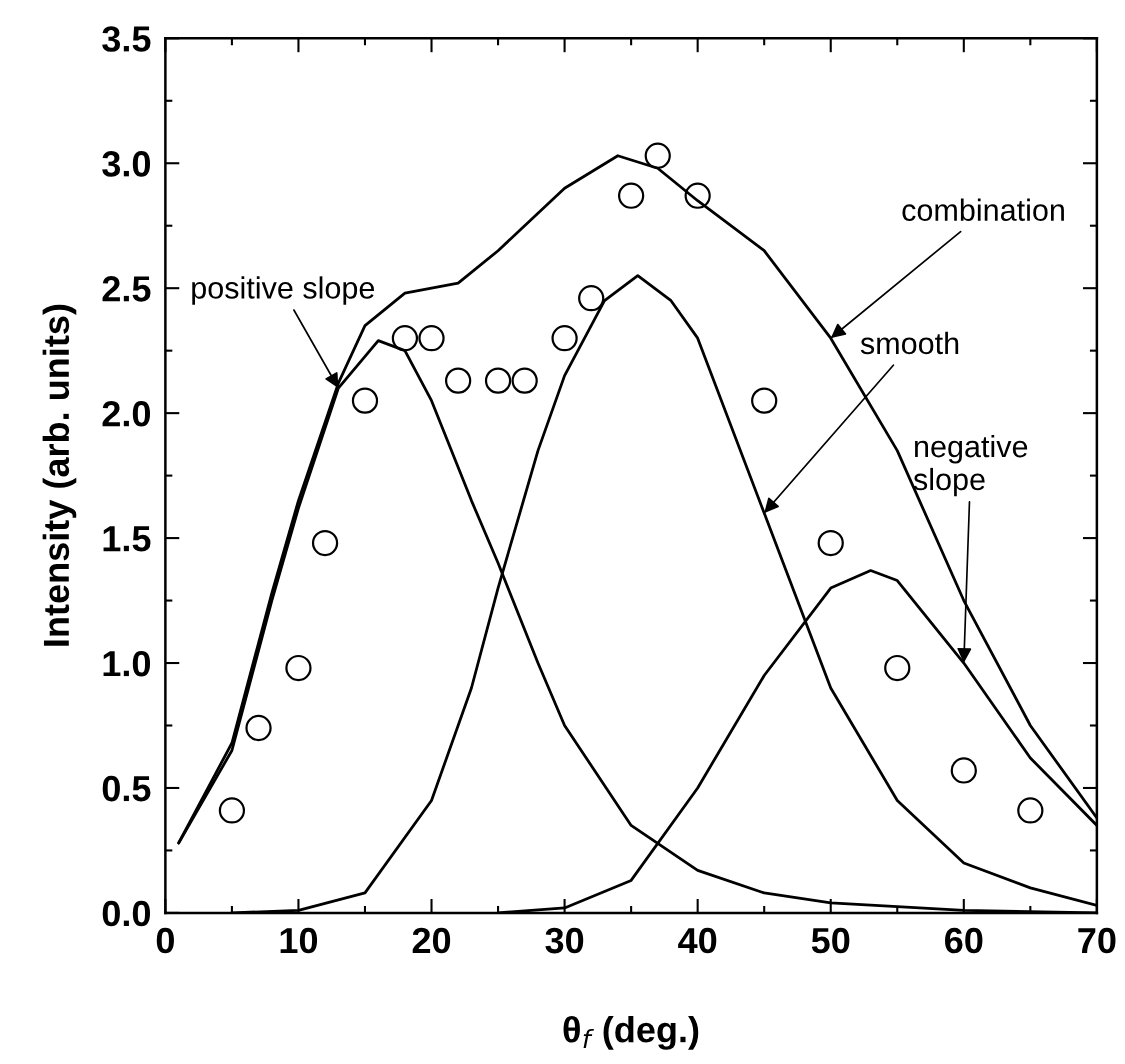 The height and width of the screenshot is (1064, 1125). What do you see at coordinates (431, 940) in the screenshot?
I see `x-tick-label: 20` at bounding box center [431, 940].